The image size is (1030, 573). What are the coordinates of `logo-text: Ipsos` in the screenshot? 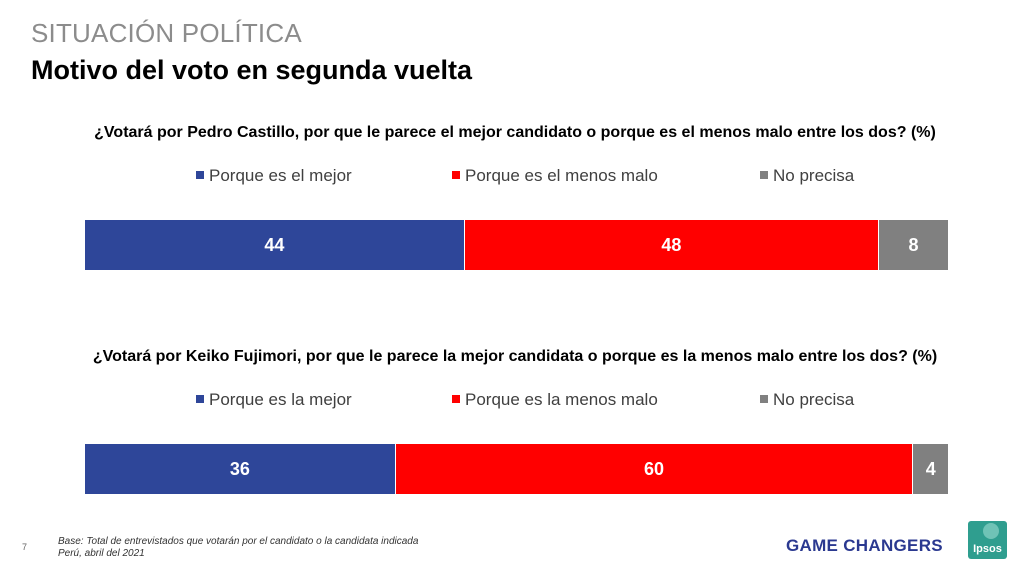 It's located at (987, 549).